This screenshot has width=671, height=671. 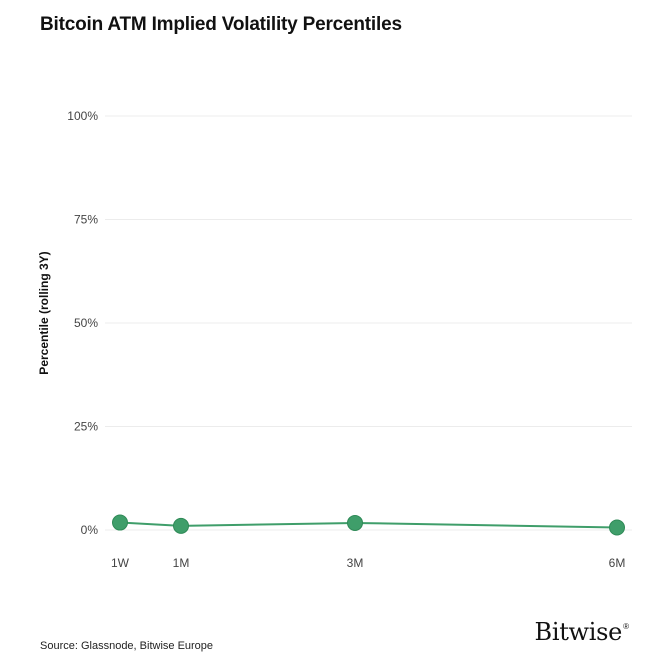 What do you see at coordinates (355, 563) in the screenshot?
I see `x-tick-label: 3M` at bounding box center [355, 563].